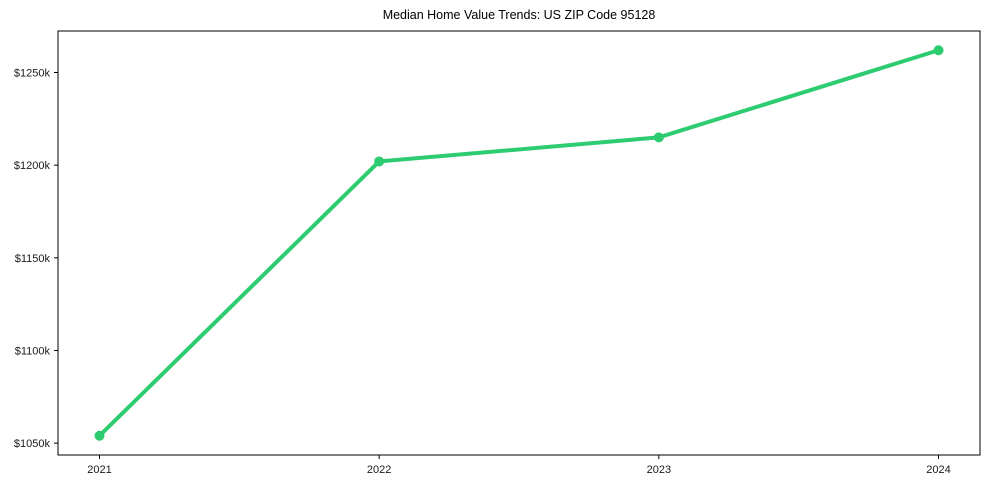  What do you see at coordinates (33, 351) in the screenshot?
I see `y-tick-label: $1100k` at bounding box center [33, 351].